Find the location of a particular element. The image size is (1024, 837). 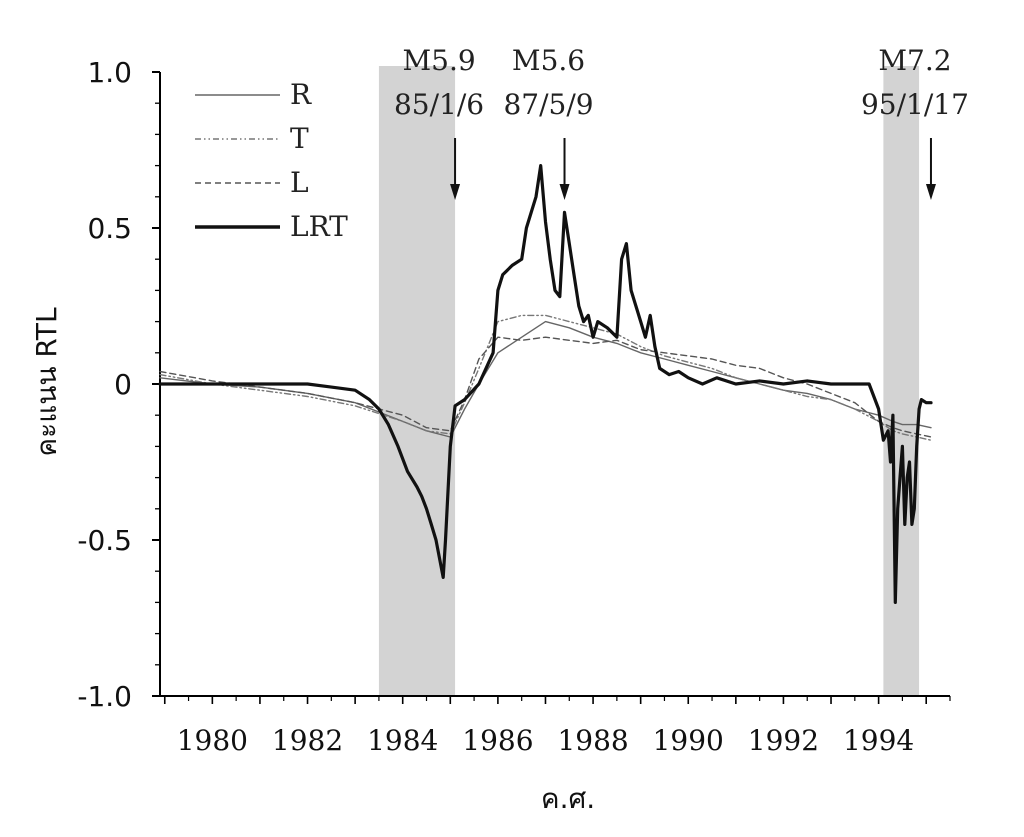

event-magnitude-label: M5.6 is located at coordinates (548, 60).